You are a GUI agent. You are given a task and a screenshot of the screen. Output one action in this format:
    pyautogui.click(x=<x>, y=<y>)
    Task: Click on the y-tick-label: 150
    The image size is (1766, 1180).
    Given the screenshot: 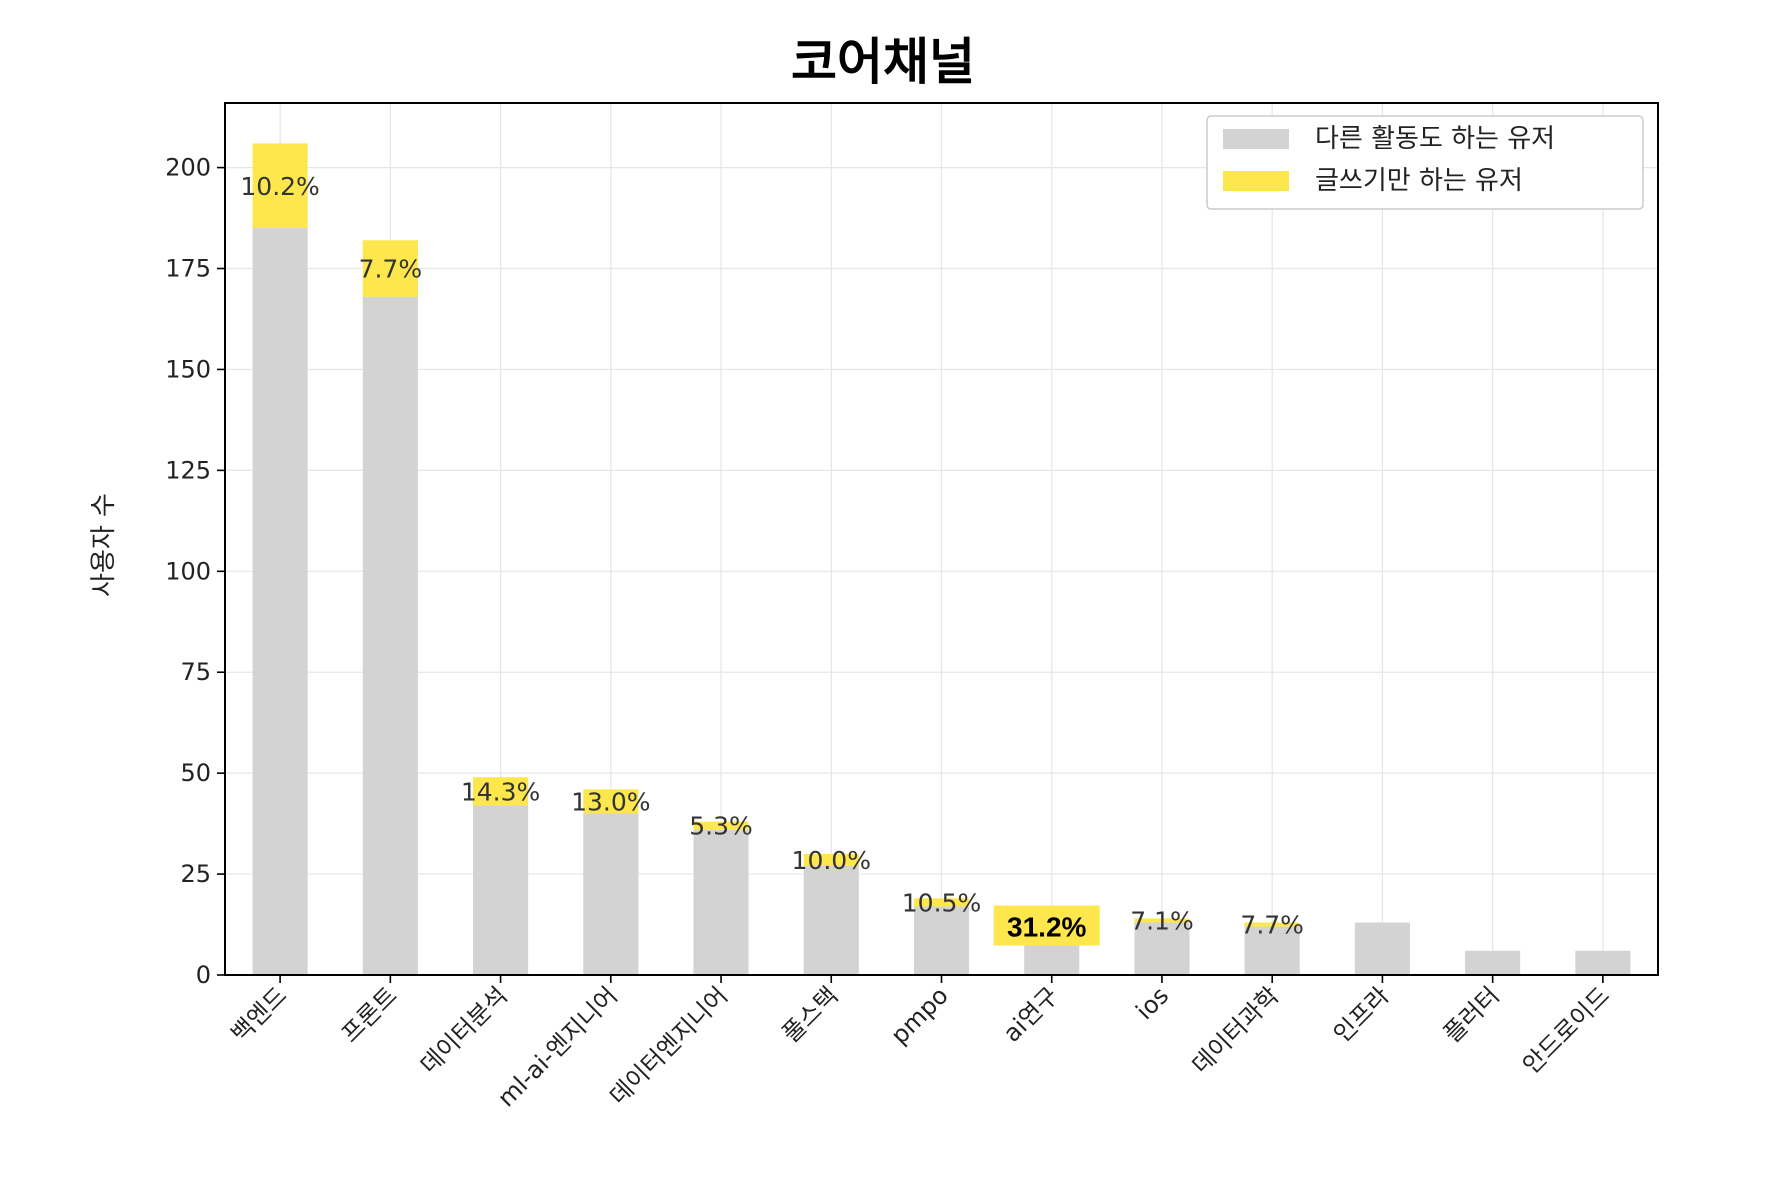 What is the action you would take?
    pyautogui.click(x=188, y=369)
    